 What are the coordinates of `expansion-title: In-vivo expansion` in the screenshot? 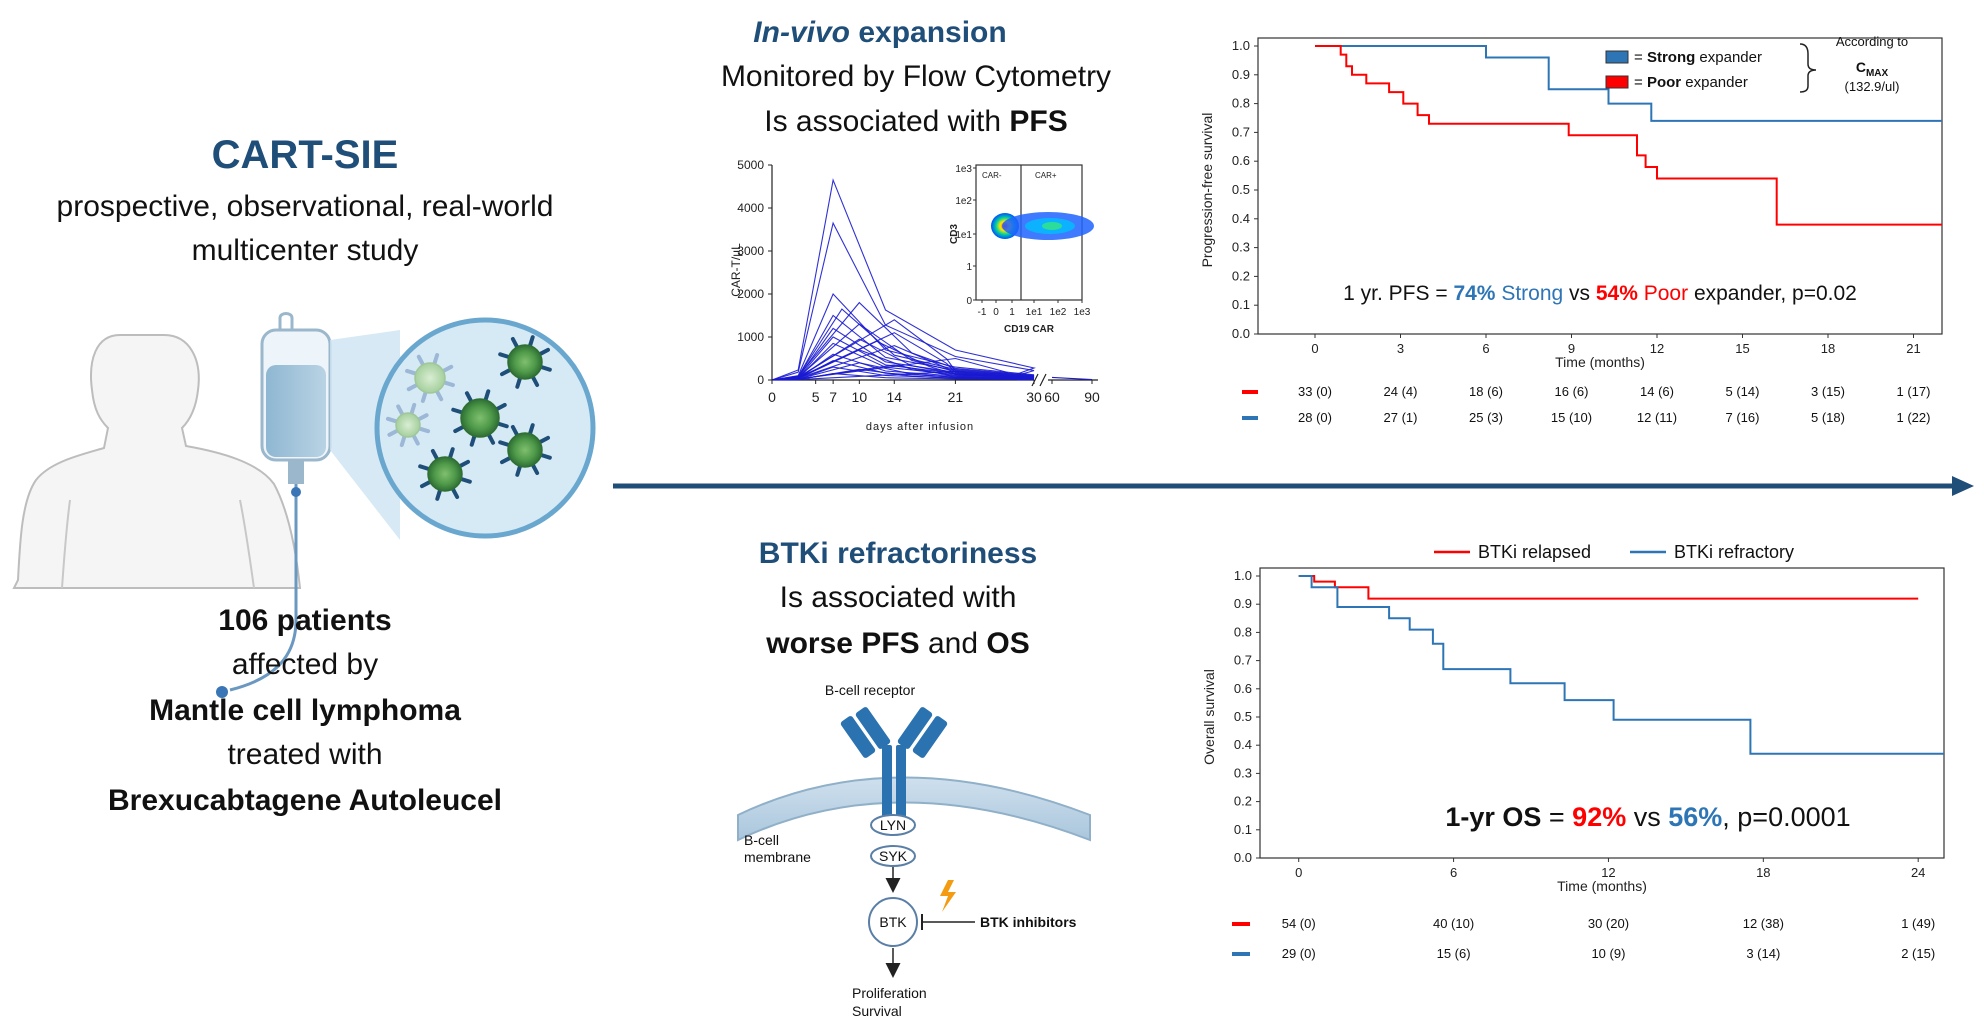 It's located at (879, 32).